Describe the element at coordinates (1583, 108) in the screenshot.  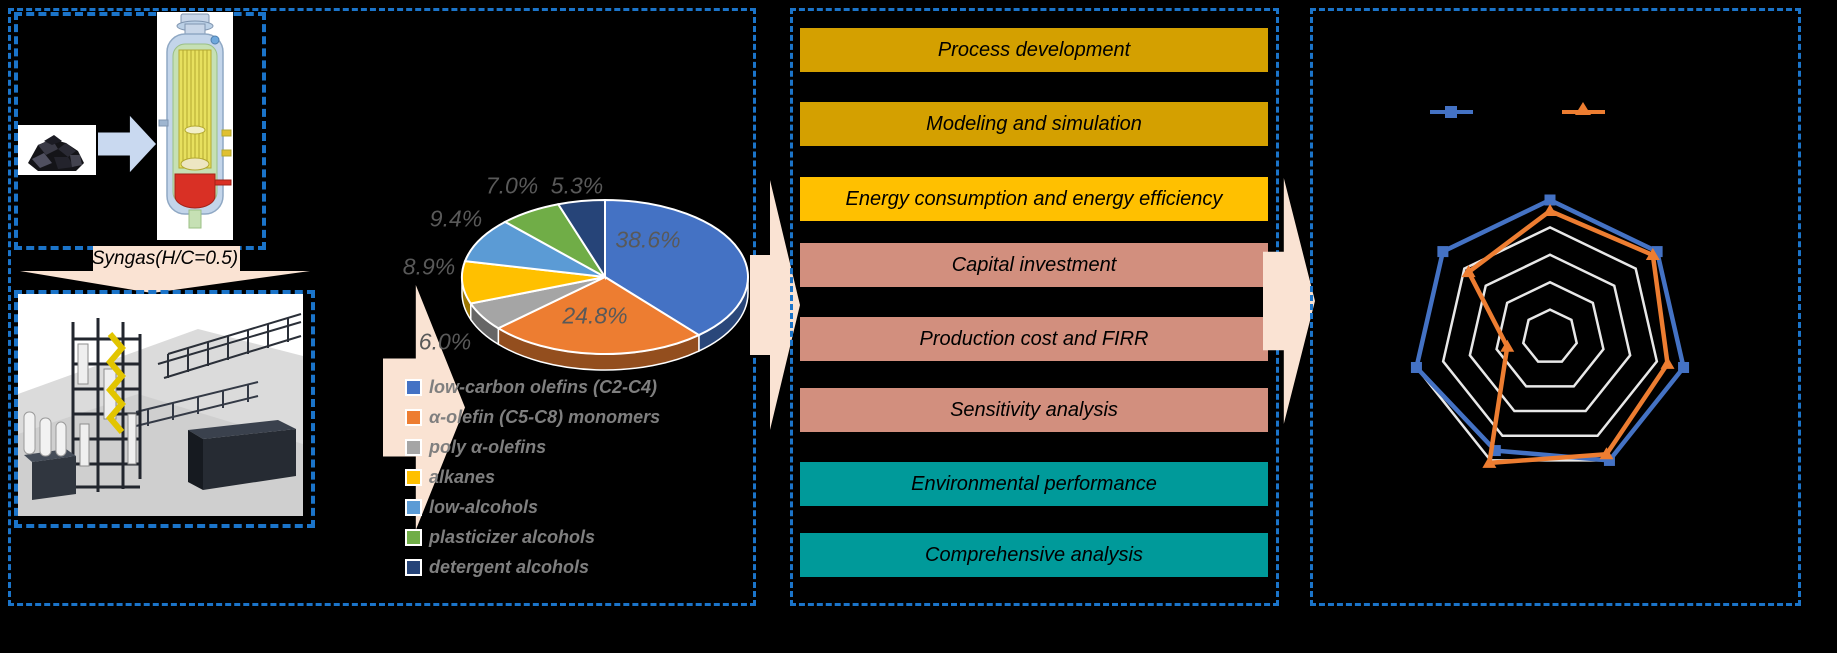
I see `radar-legend-triangle-marker-icon` at that location.